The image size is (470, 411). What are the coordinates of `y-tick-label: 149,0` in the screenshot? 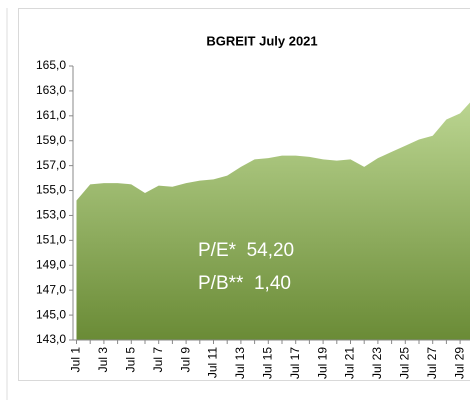 It's located at (51, 264).